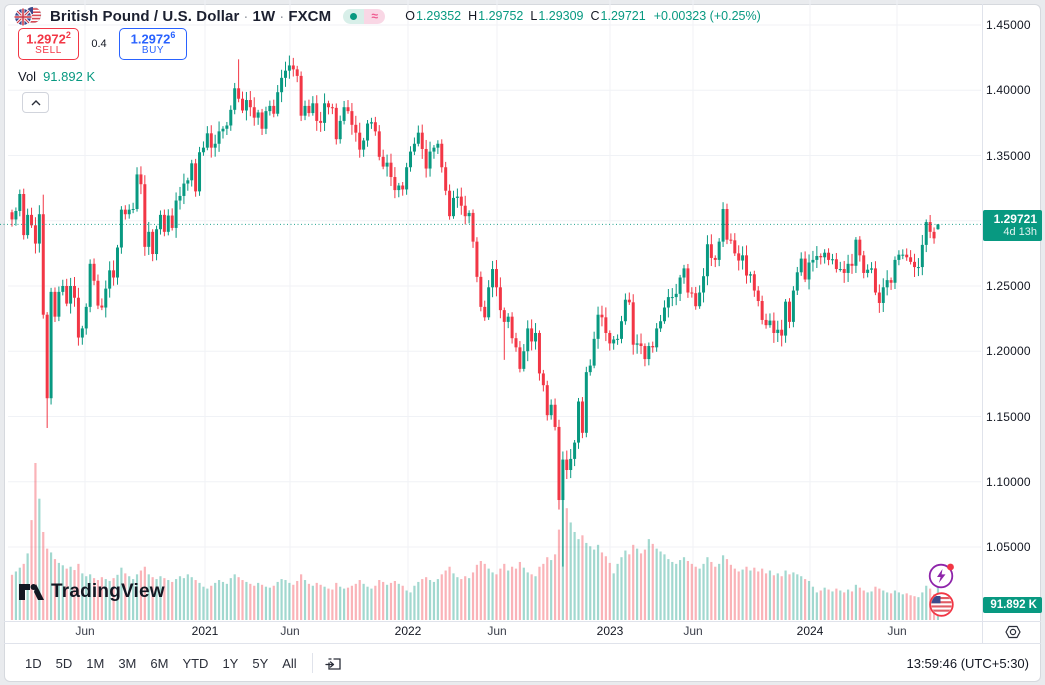  Describe the element at coordinates (33, 663) in the screenshot. I see `range-button-1d: 1D` at that location.